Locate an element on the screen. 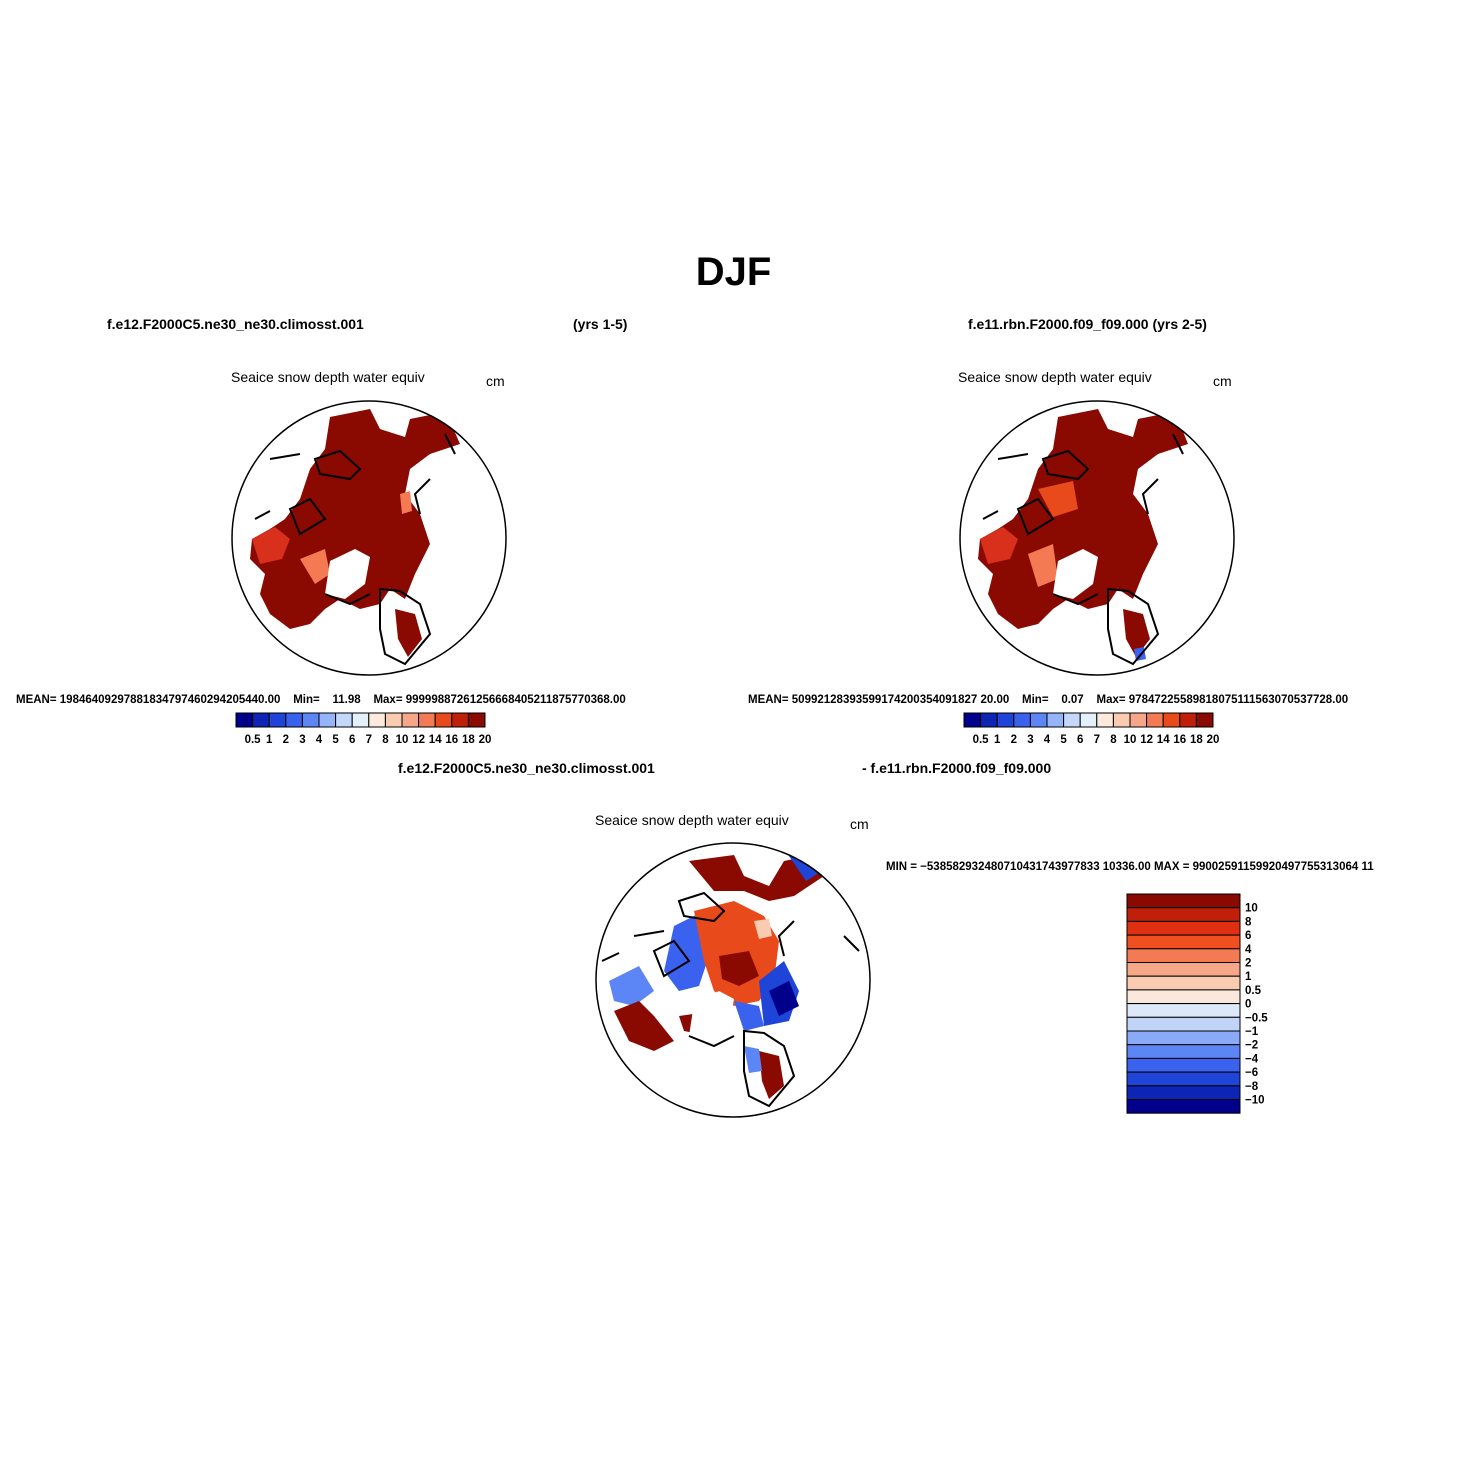 The height and width of the screenshot is (1466, 1467). panel2-colorbar-label: 14 is located at coordinates (1163, 740).